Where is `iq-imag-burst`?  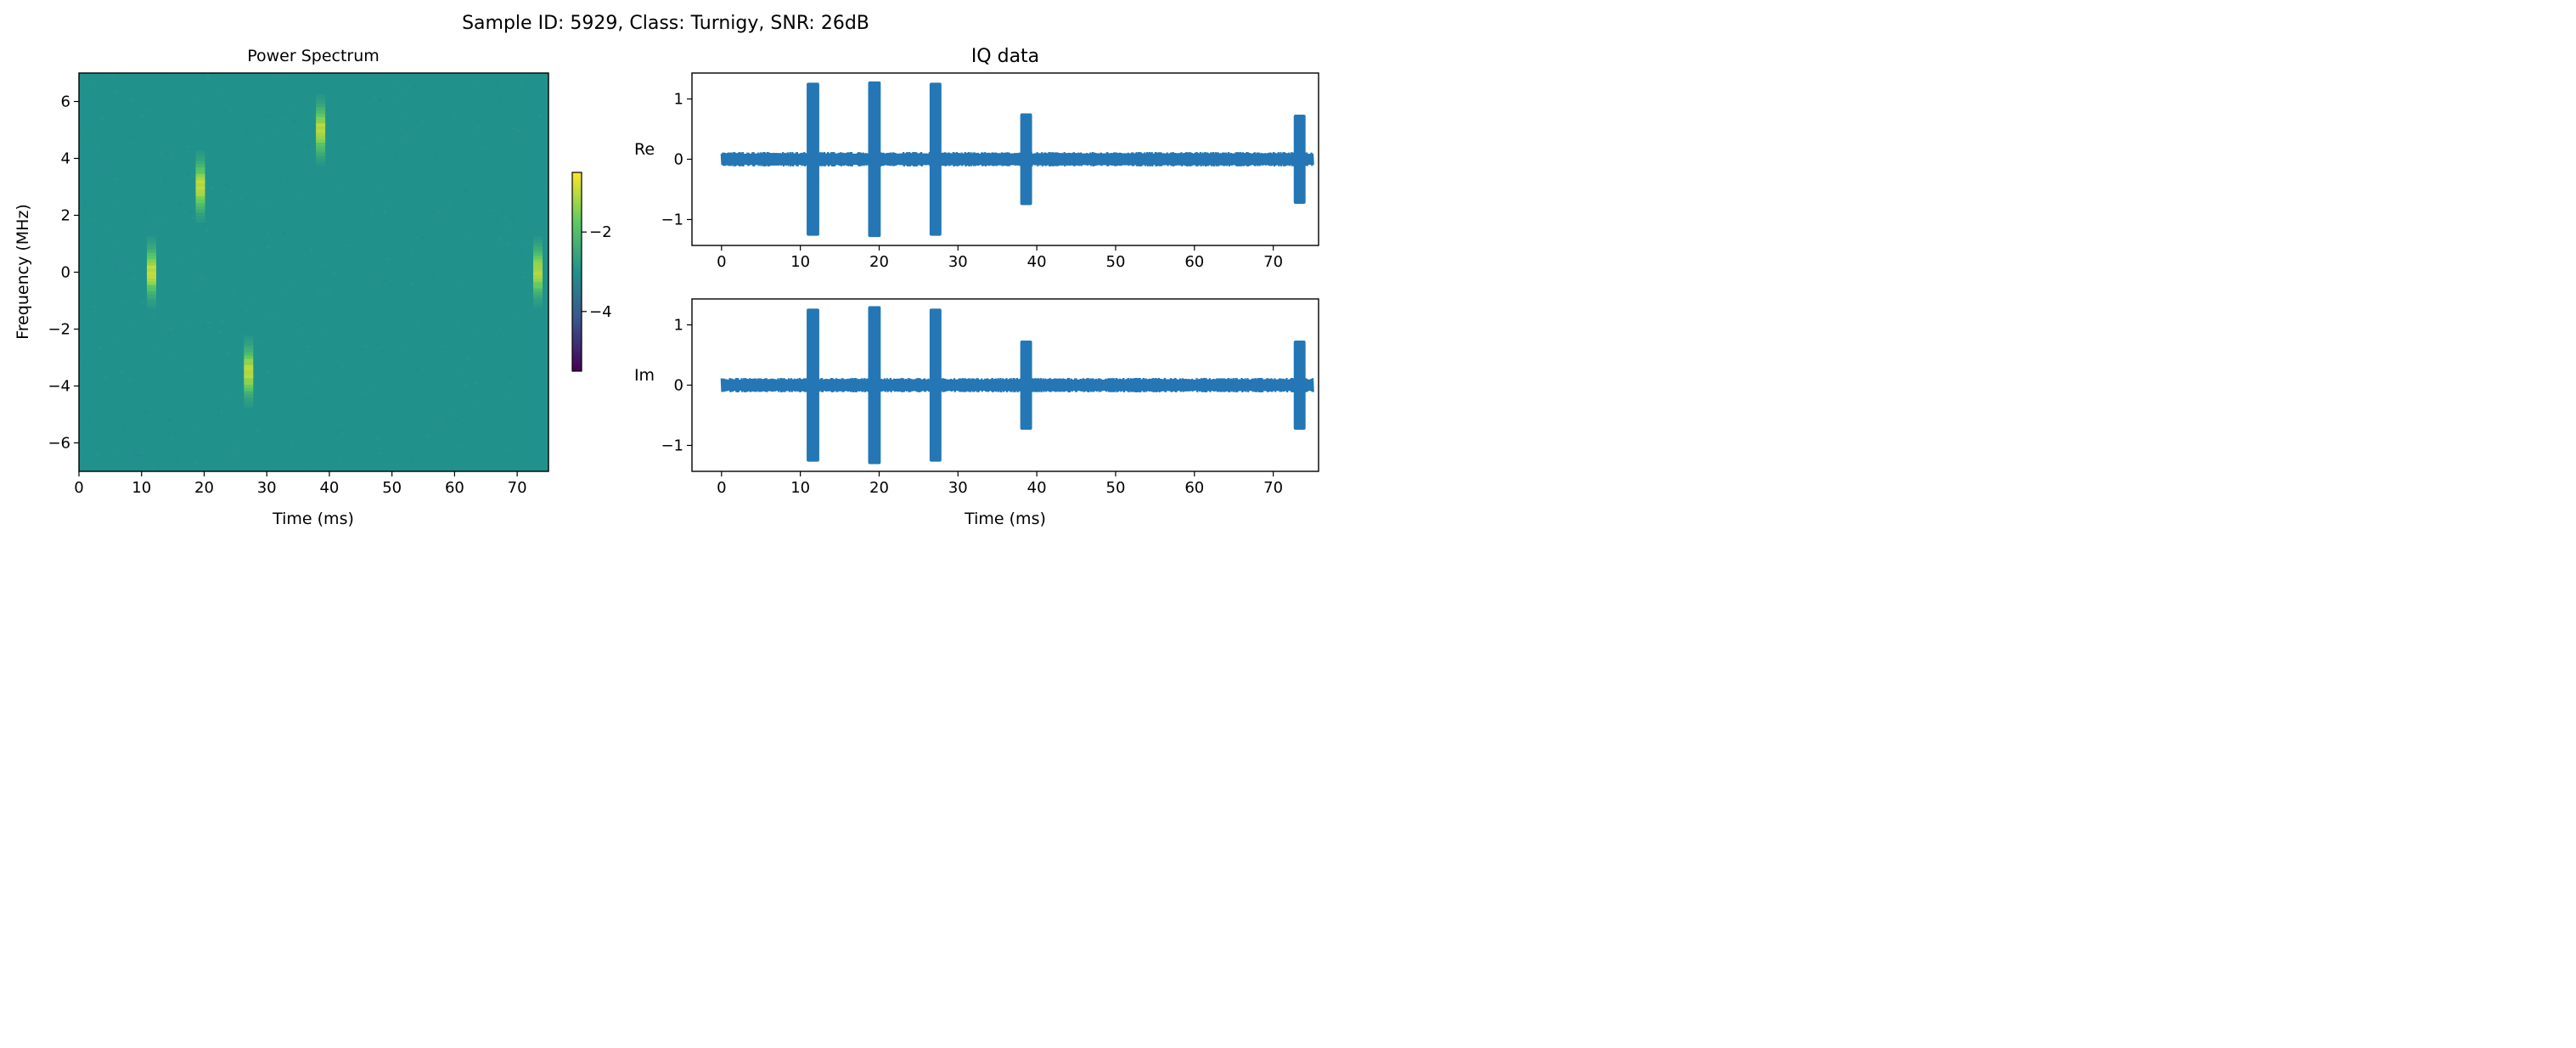 iq-imag-burst is located at coordinates (1299, 385).